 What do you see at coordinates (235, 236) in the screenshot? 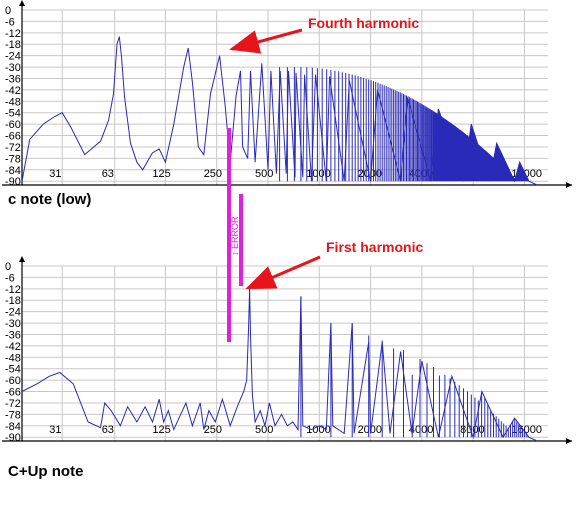
I see `error-marker-label: ↕ ERROR` at bounding box center [235, 236].